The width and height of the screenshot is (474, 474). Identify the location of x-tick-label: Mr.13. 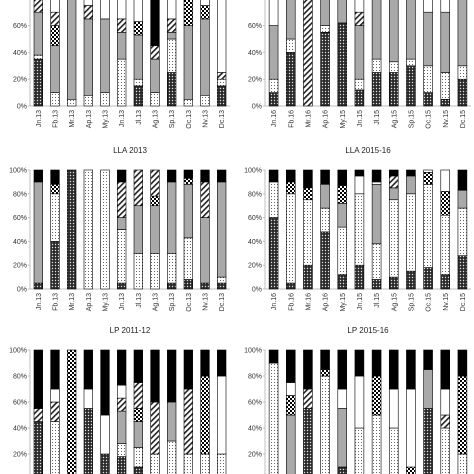
(72, 119).